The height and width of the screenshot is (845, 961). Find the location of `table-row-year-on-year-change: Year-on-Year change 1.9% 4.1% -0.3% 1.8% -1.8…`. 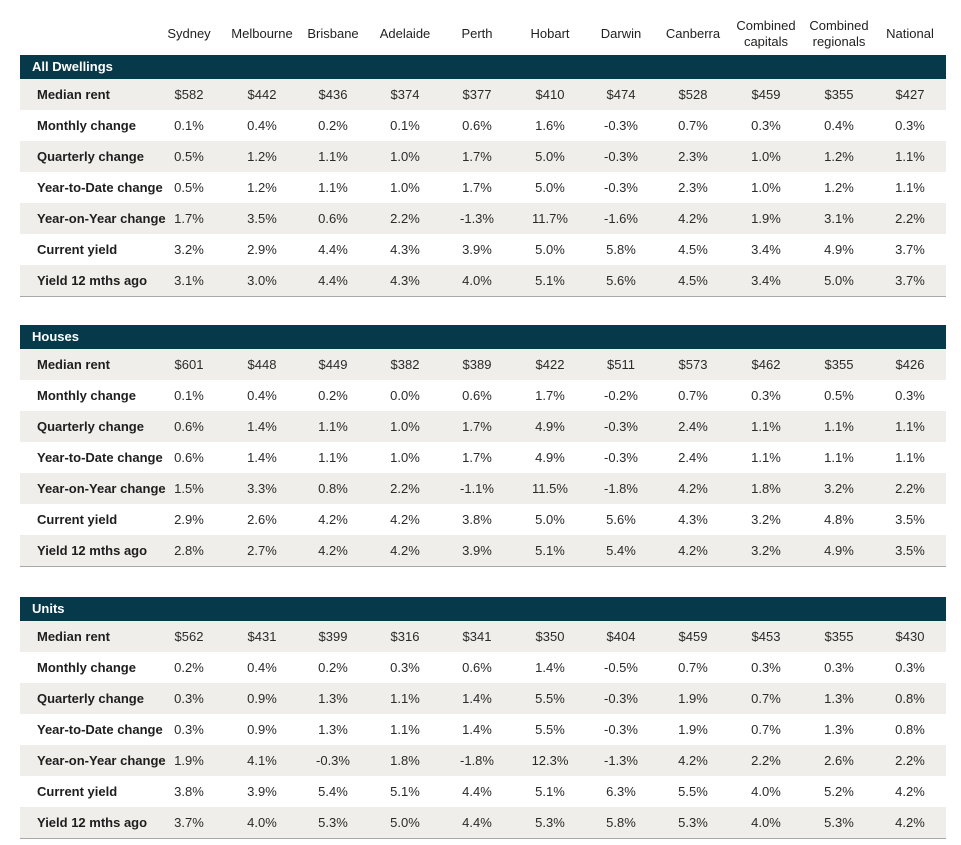

table-row-year-on-year-change: Year-on-Year change 1.9% 4.1% -0.3% 1.8% -1.8… is located at coordinates (483, 760).